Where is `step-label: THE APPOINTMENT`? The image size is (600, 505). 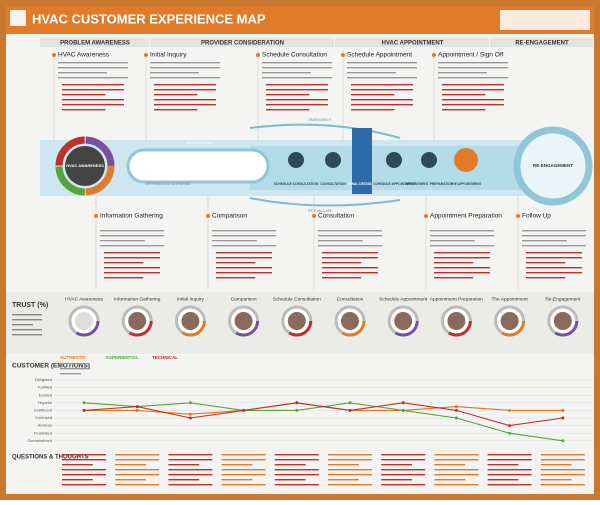 step-label: THE APPOINTMENT is located at coordinates (465, 184).